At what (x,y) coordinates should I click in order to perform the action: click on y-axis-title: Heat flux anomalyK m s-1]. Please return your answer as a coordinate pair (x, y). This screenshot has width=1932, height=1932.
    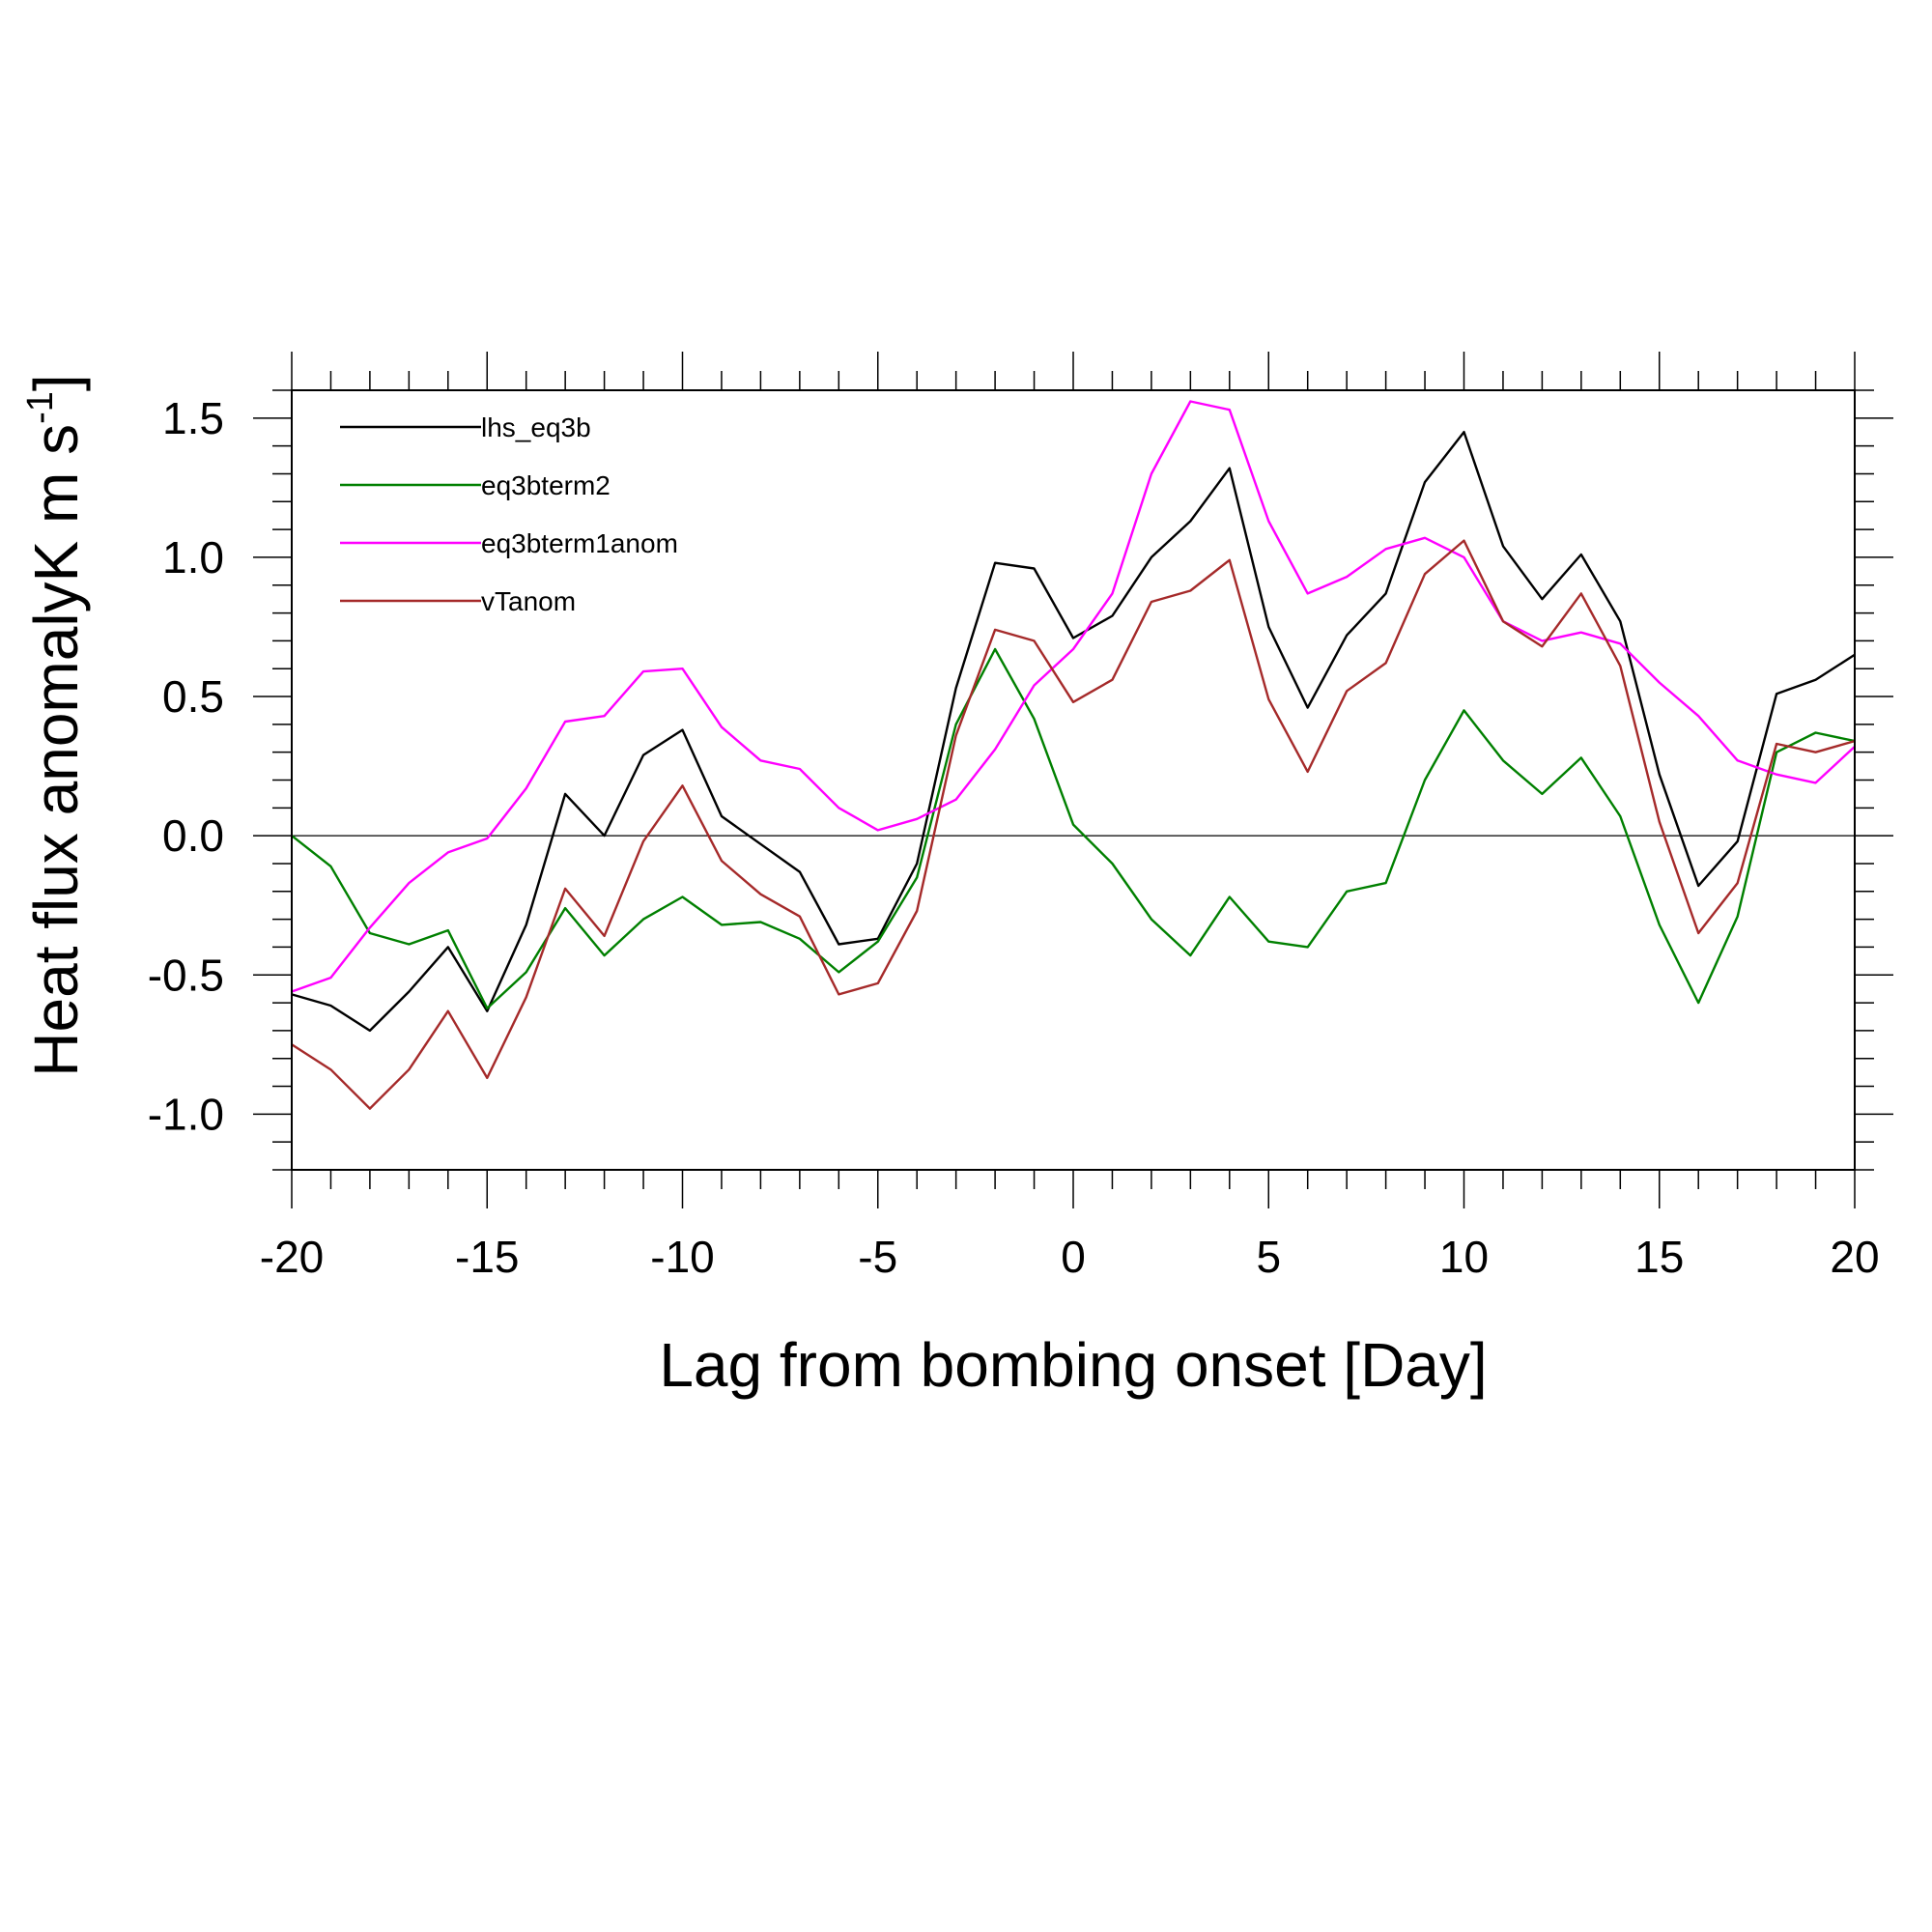
    Looking at the image, I should click on (55, 725).